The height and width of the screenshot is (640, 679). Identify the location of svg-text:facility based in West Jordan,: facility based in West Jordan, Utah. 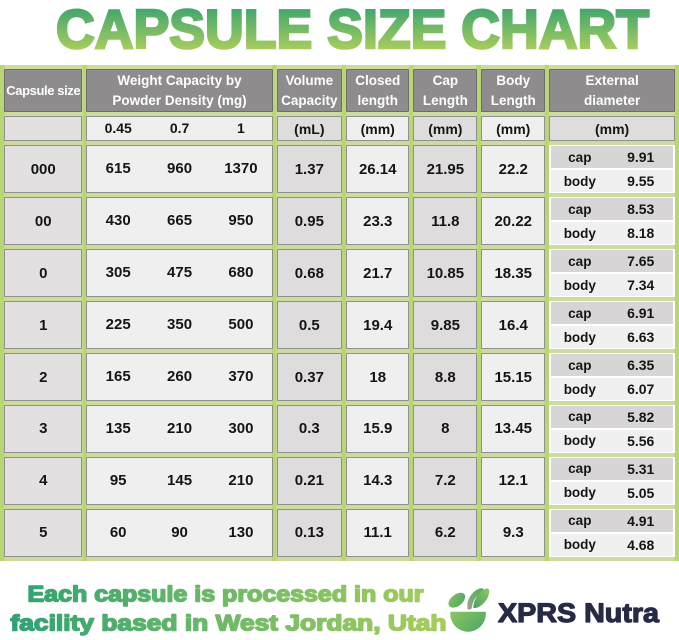
(229, 623).